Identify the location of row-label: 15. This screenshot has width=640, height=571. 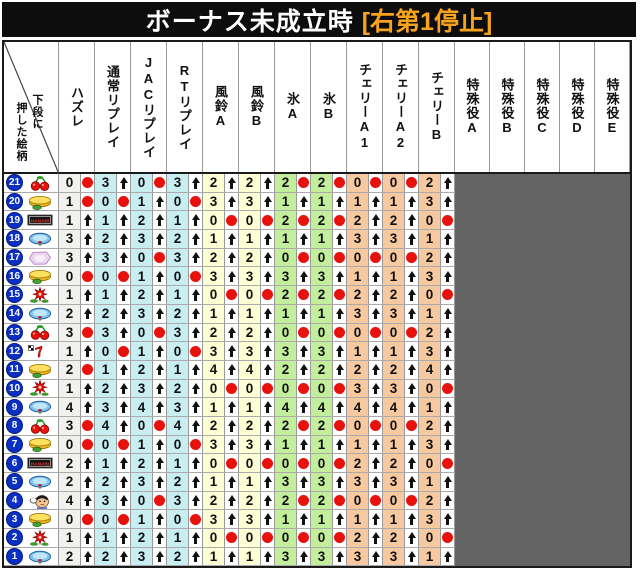
(31, 295).